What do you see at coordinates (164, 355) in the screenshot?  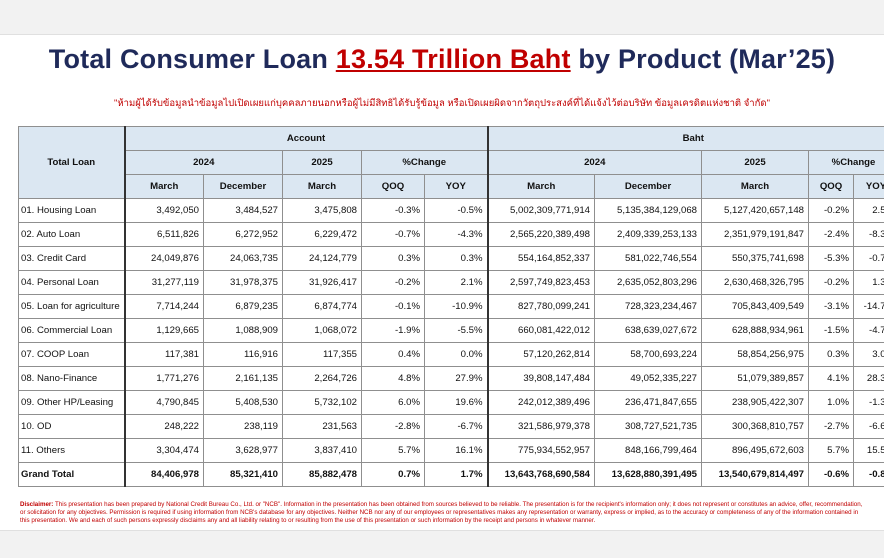 I see `cell-account-mar24: 117,381` at bounding box center [164, 355].